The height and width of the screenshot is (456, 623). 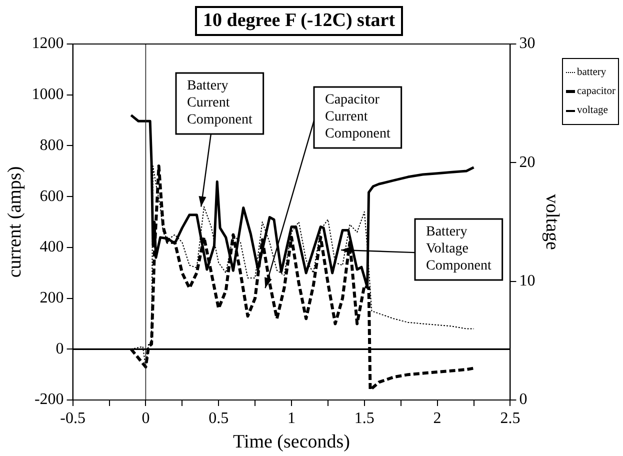 I want to click on x-tick-label: 0.5, so click(x=218, y=418).